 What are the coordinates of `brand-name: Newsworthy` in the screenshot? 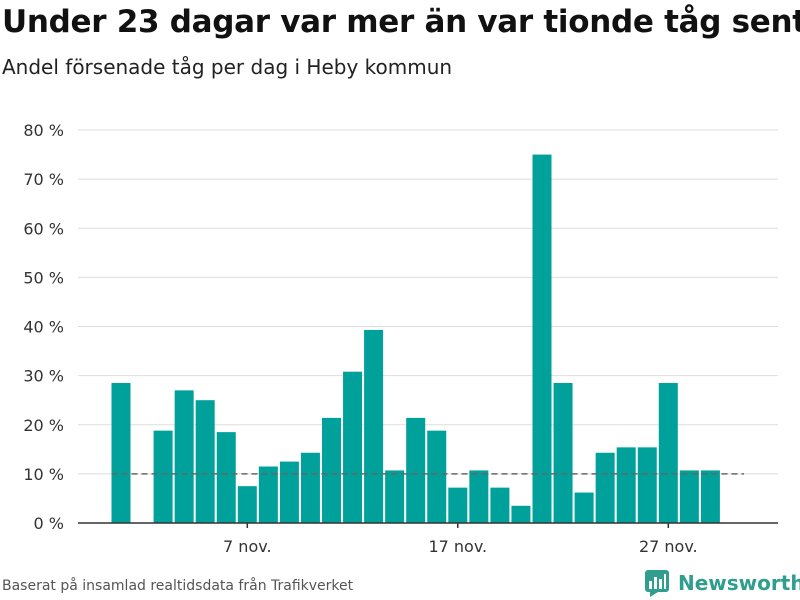 It's located at (739, 583).